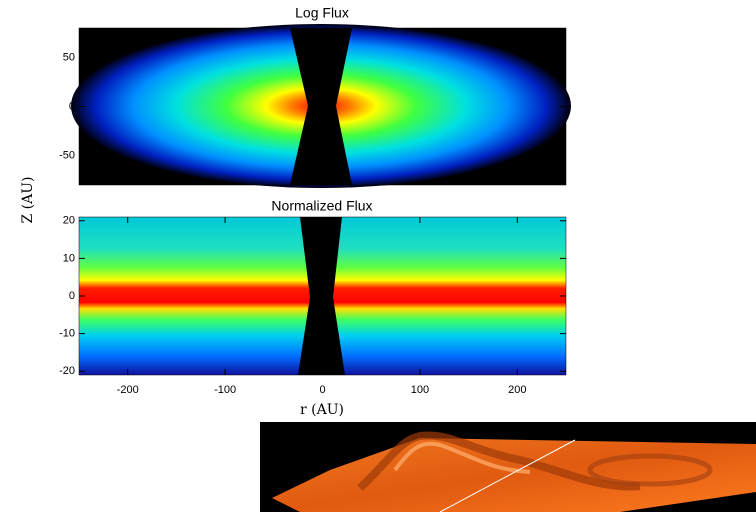  I want to click on x-axis-label: r (AU), so click(322, 410).